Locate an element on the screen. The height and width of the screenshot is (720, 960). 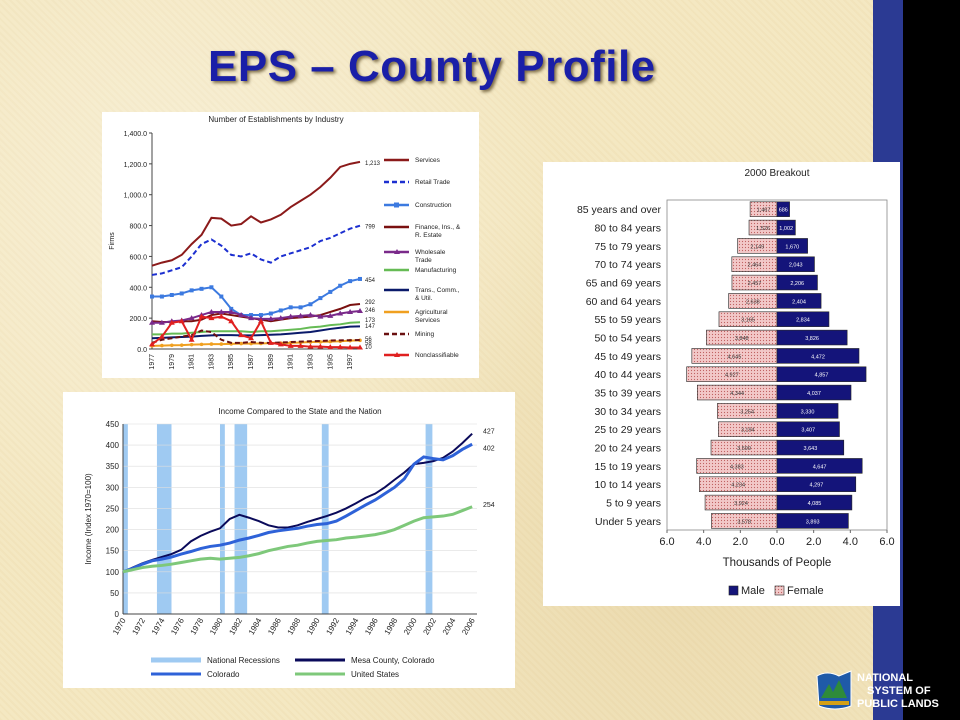
chart-title: Number of Establishments by Industry is located at coordinates (275, 119).